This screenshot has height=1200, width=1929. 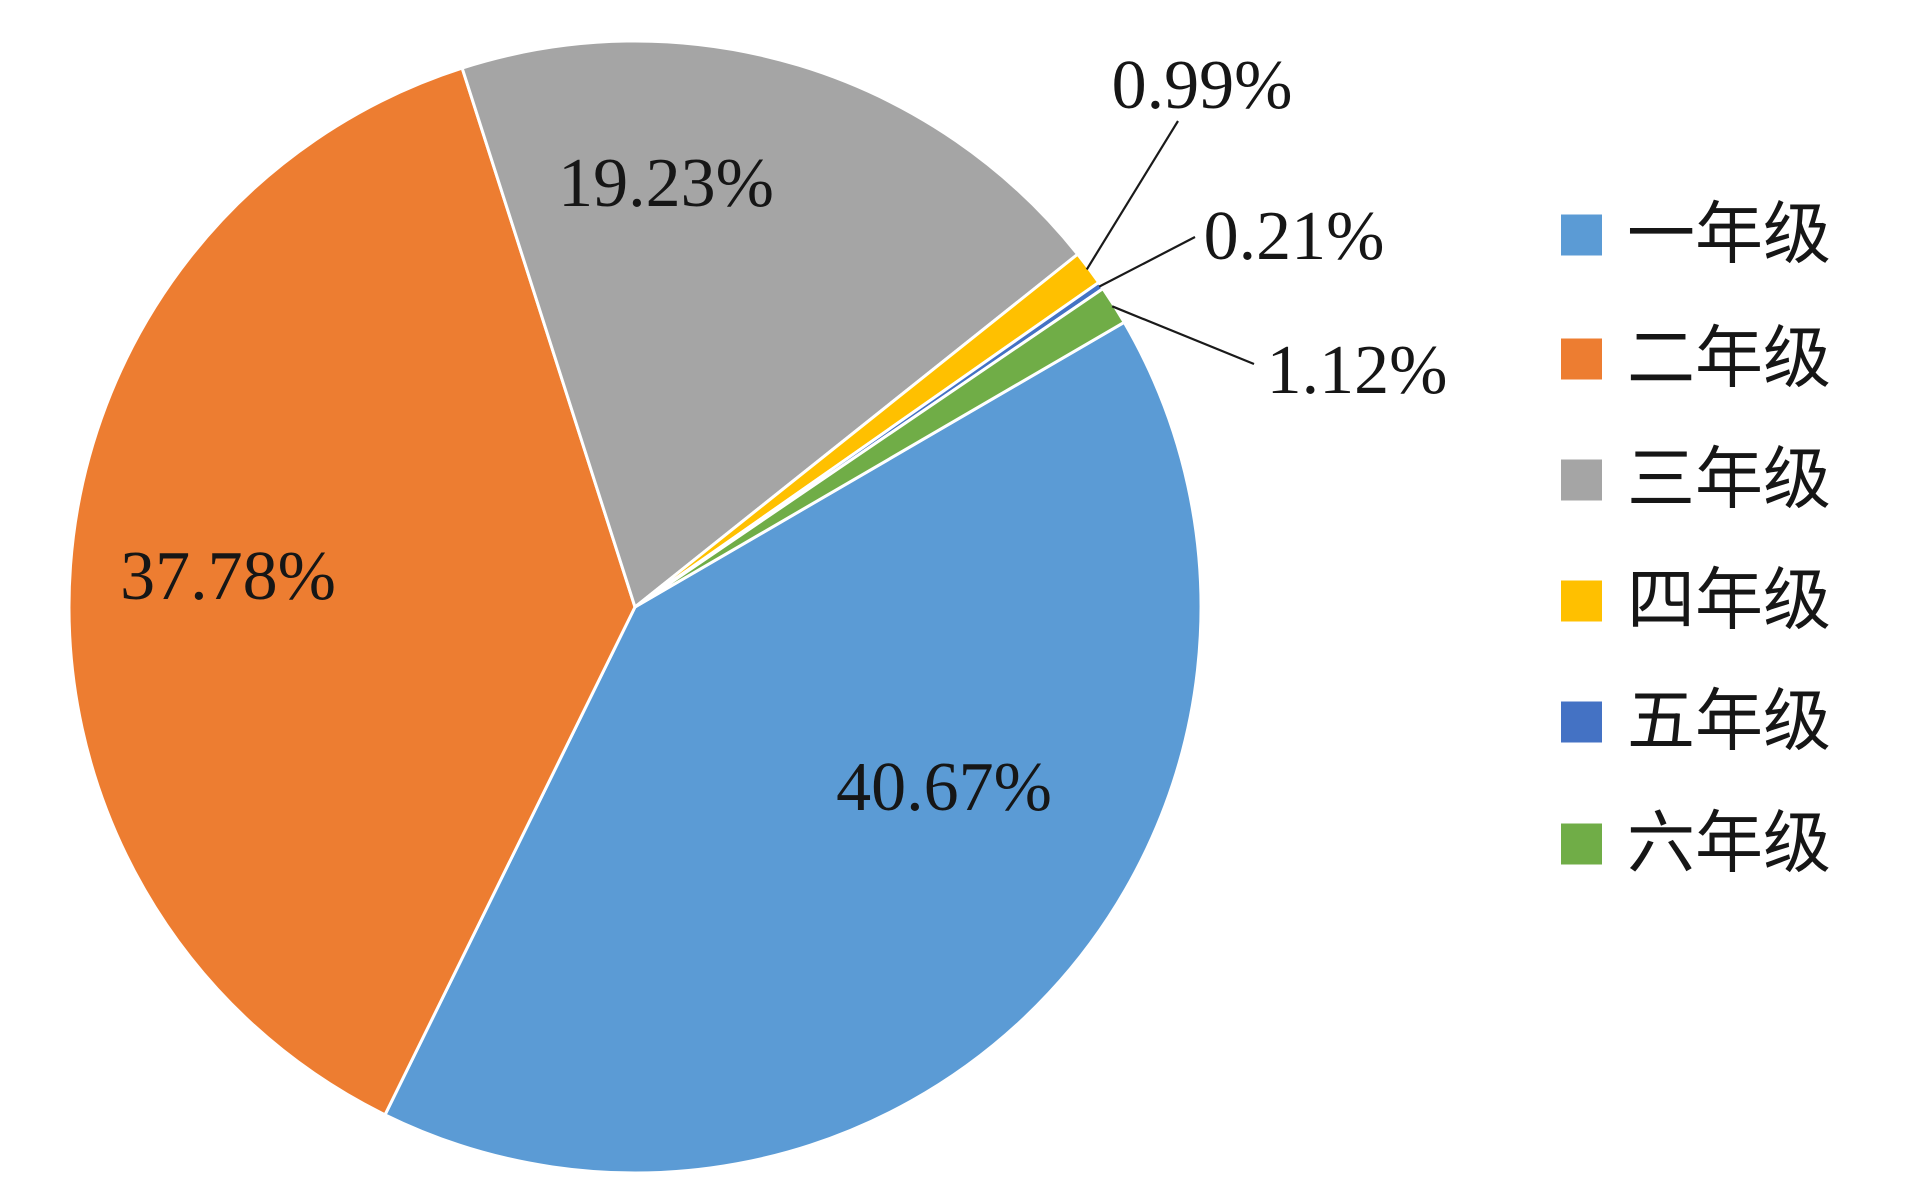 I want to click on legend-item-4: 四年级, so click(x=1696, y=601).